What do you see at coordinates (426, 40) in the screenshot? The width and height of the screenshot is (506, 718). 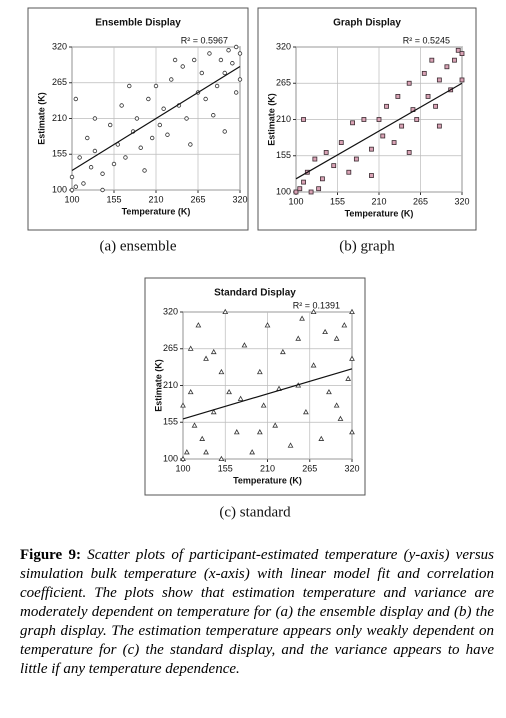 I see `r-squared: R² = 0.5245` at bounding box center [426, 40].